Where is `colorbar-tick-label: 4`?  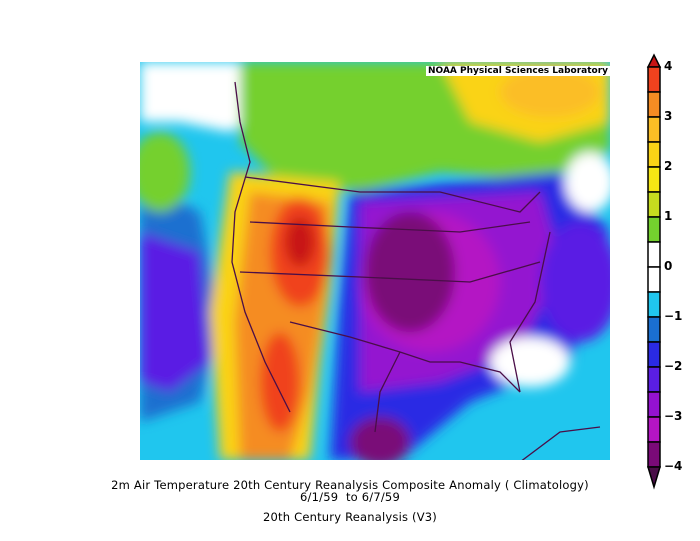 colorbar-tick-label: 4 is located at coordinates (668, 66).